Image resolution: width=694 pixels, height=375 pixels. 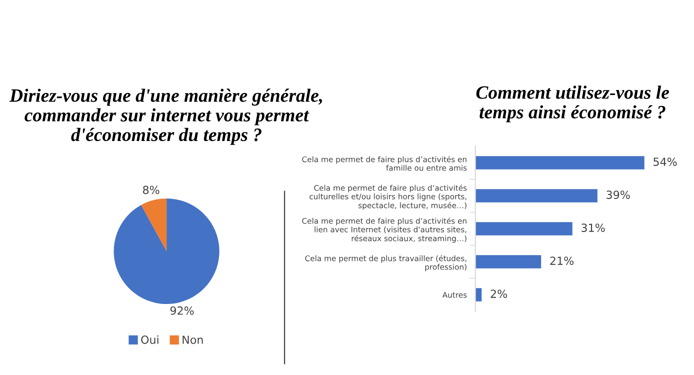 What do you see at coordinates (665, 162) in the screenshot?
I see `data-label: 54%` at bounding box center [665, 162].